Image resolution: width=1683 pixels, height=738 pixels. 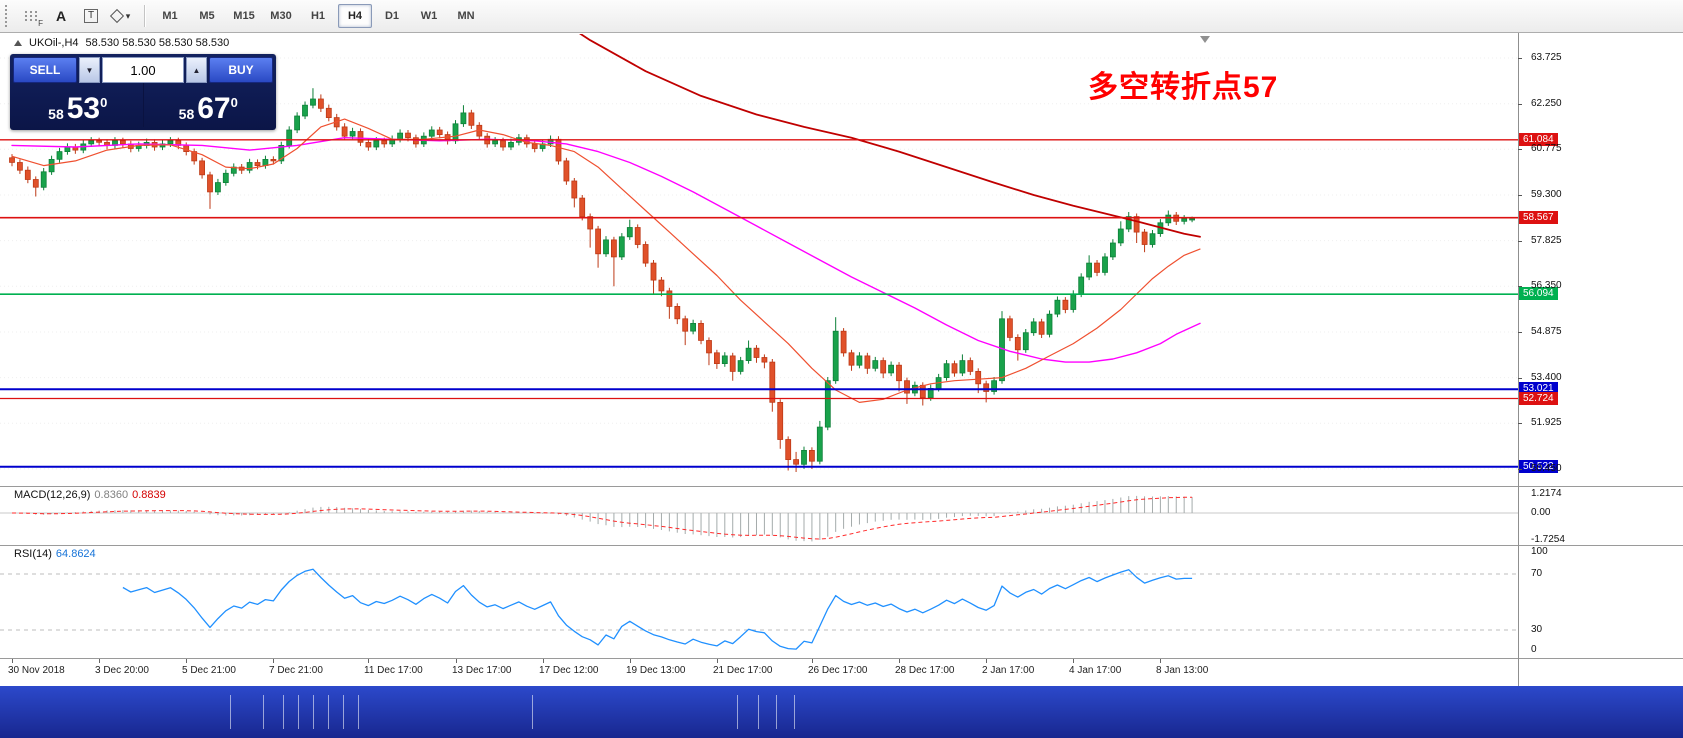 What do you see at coordinates (1546, 377) in the screenshot?
I see `price-axis-label: 53.400` at bounding box center [1546, 377].